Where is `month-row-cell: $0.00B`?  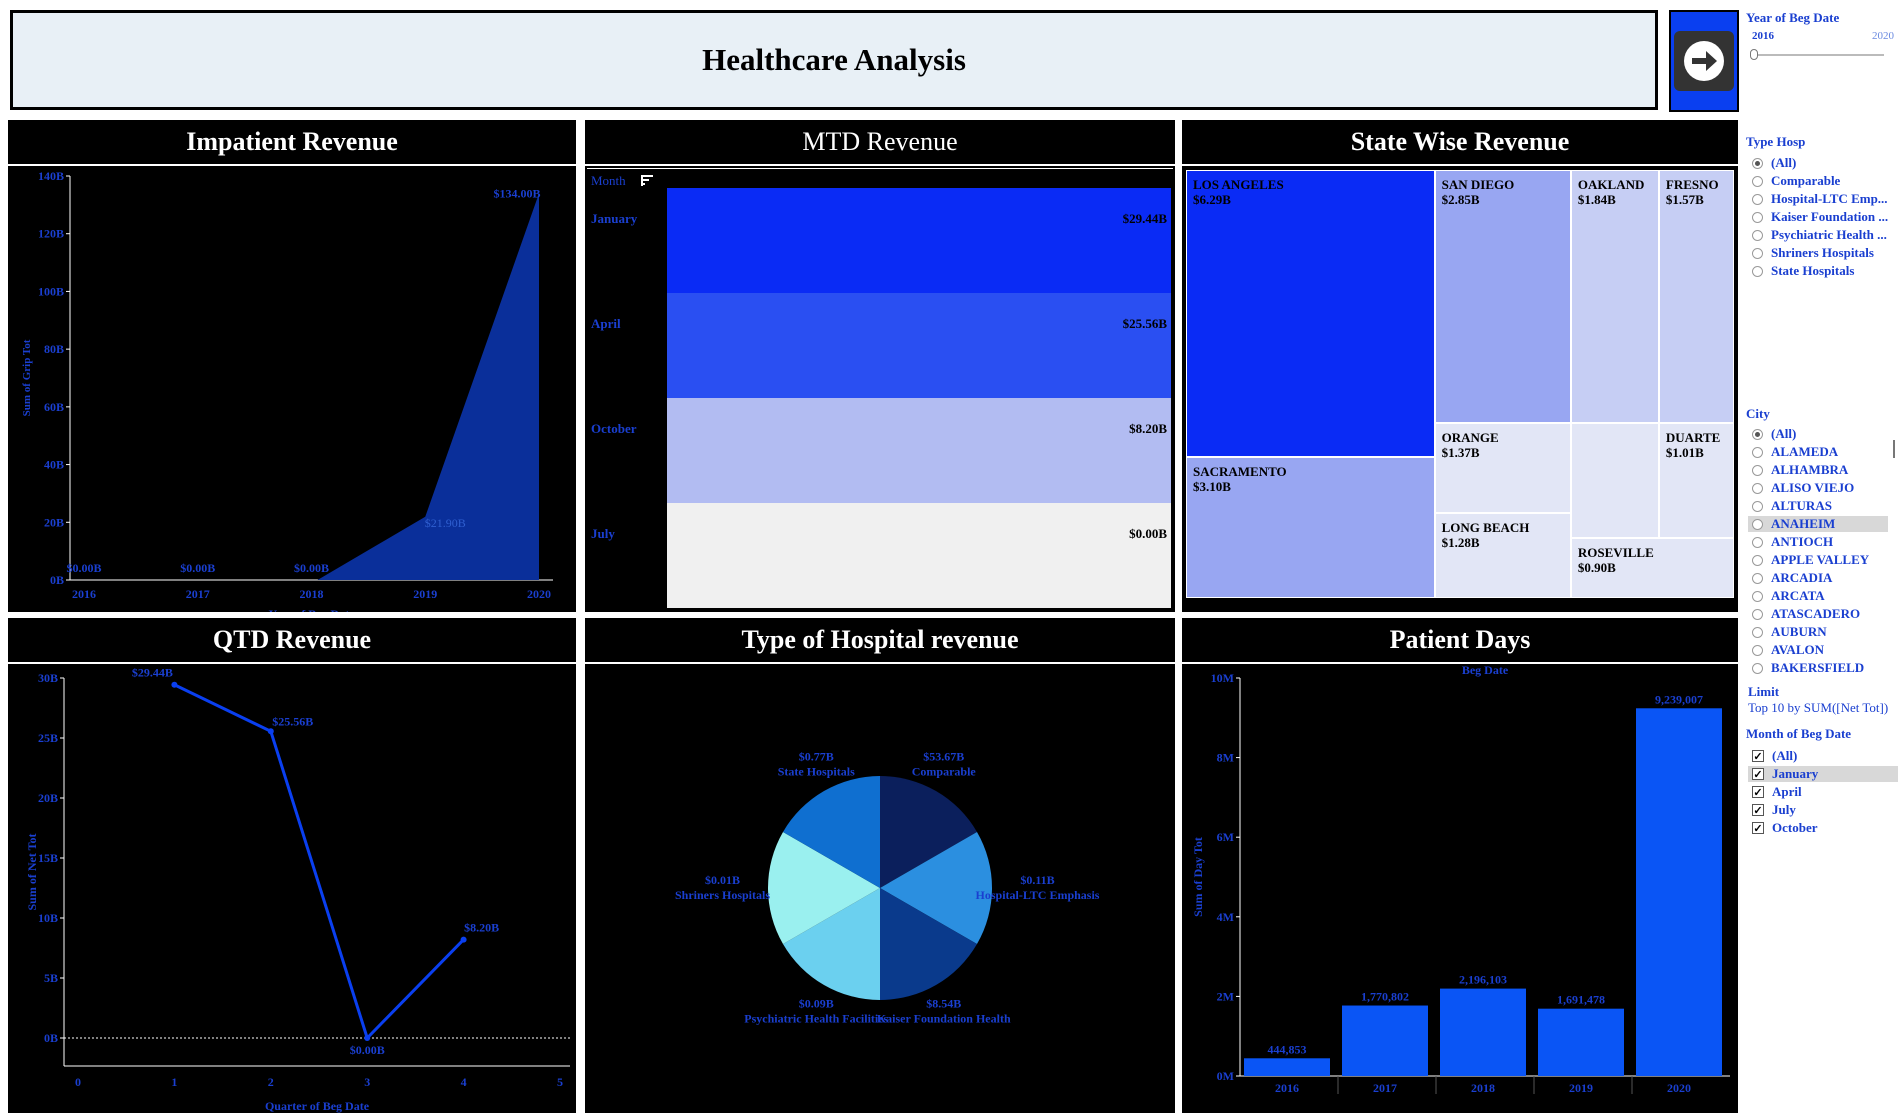 month-row-cell: $0.00B is located at coordinates (919, 555).